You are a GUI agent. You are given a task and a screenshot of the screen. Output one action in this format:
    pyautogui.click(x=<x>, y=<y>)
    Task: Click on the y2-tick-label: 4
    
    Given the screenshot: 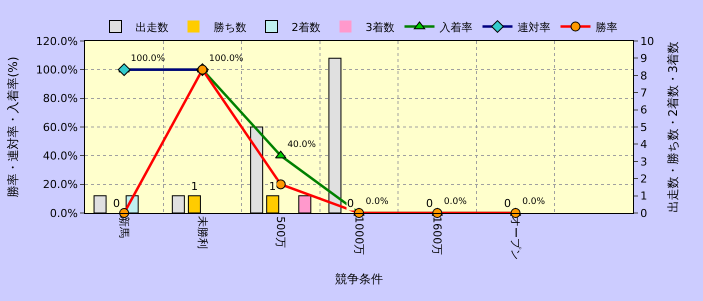 What is the action you would take?
    pyautogui.click(x=644, y=145)
    